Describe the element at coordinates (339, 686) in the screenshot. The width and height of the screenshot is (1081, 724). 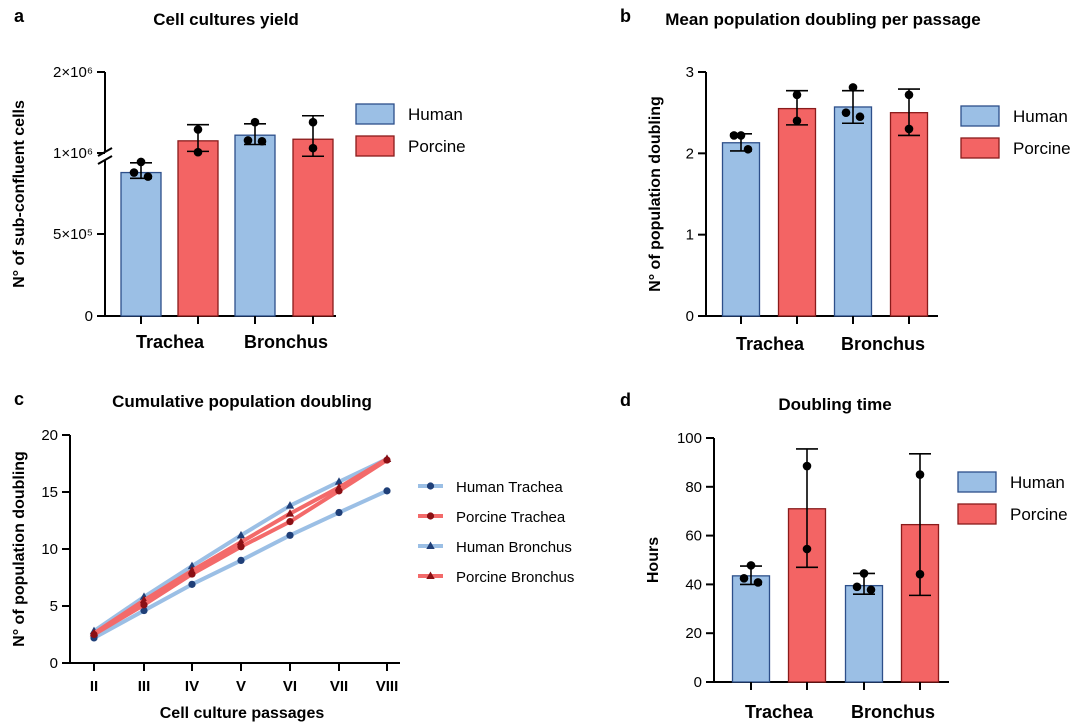
I see `x-tick-label: VII` at that location.